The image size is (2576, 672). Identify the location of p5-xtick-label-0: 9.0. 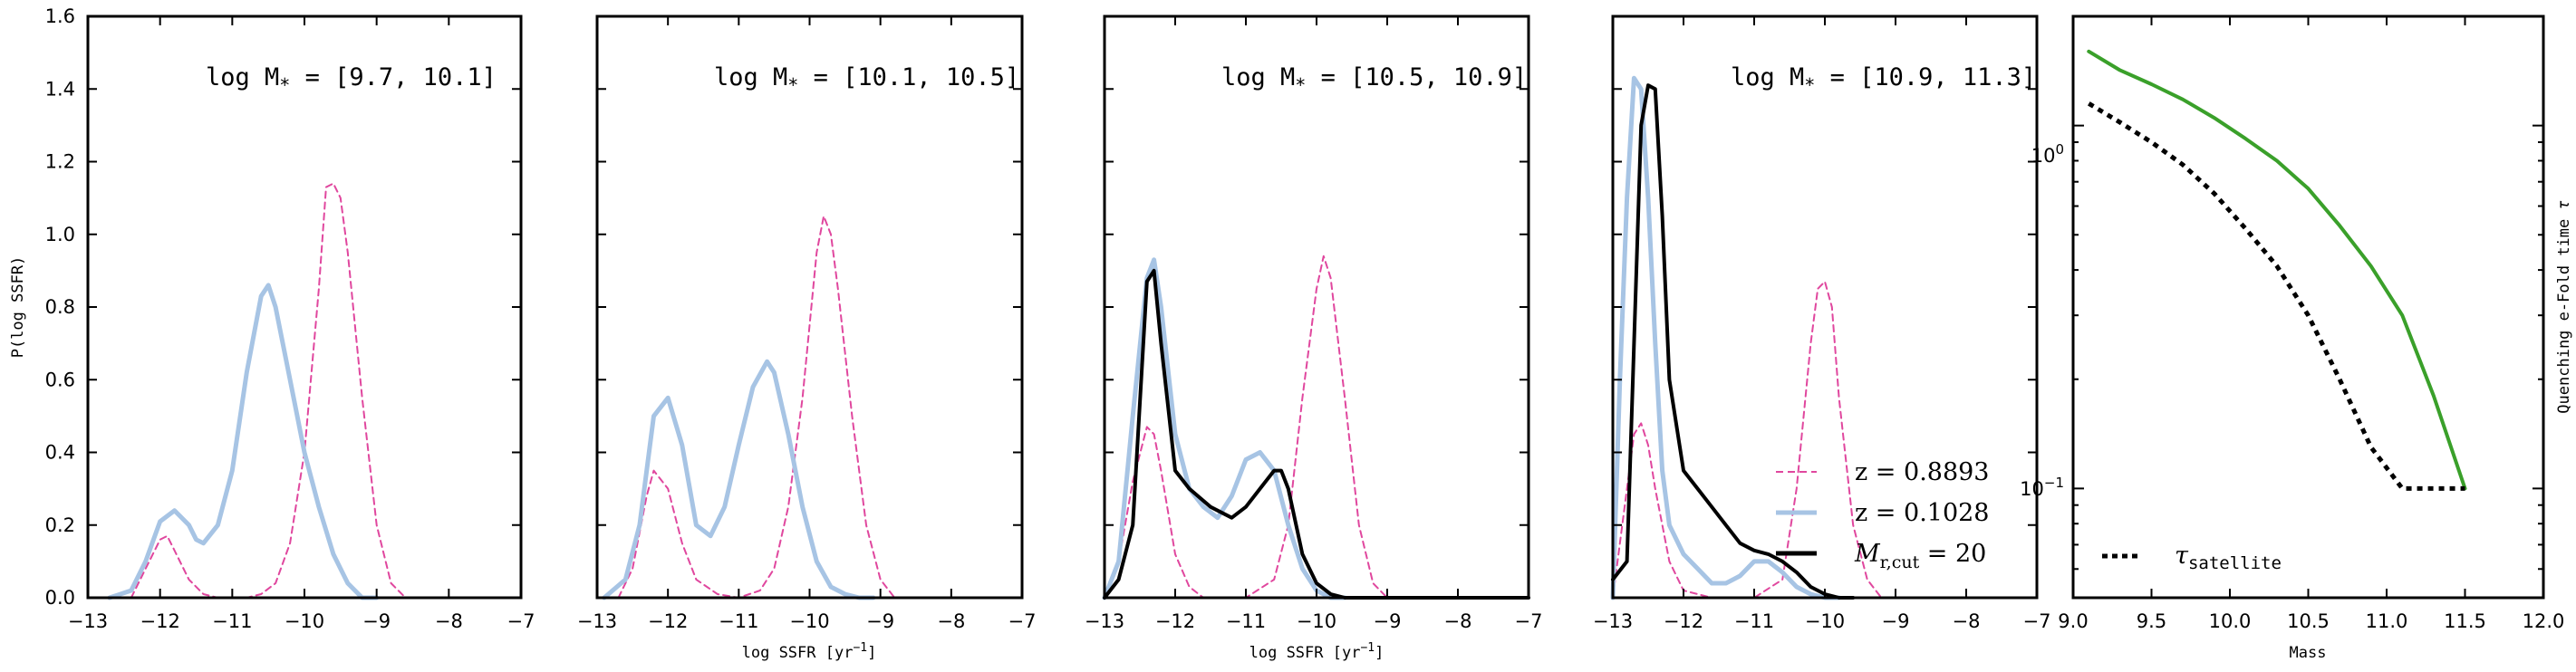
(2073, 621).